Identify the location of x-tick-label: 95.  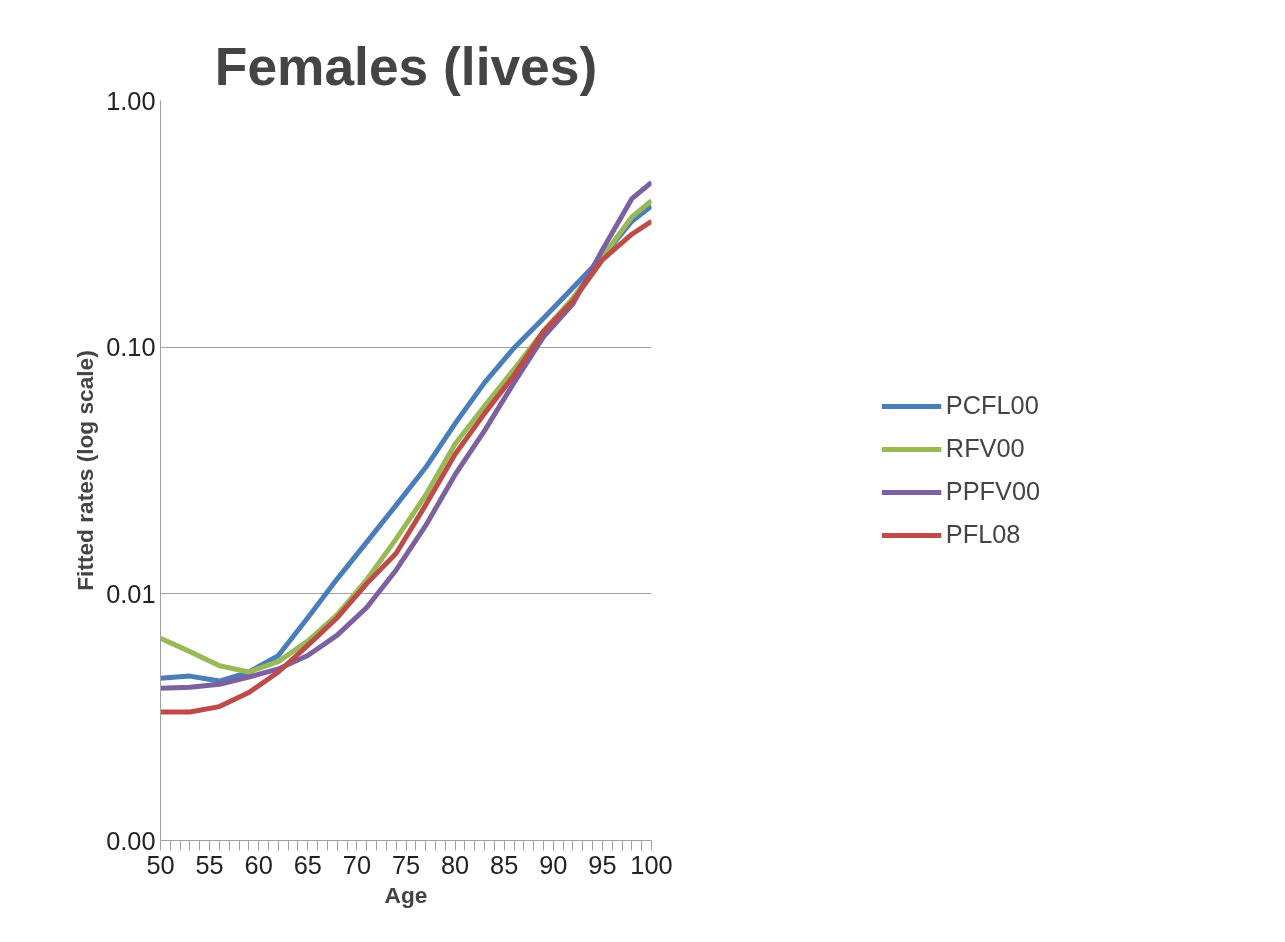
(602, 864).